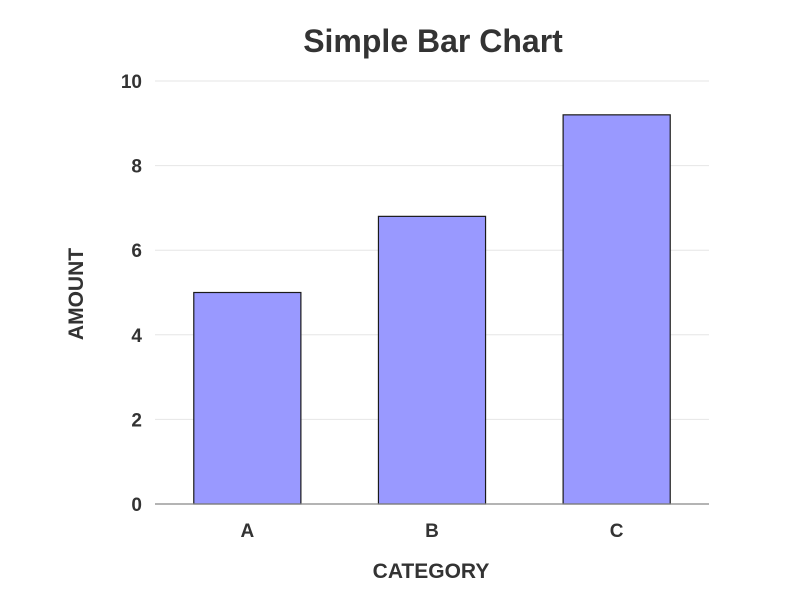  Describe the element at coordinates (131, 82) in the screenshot. I see `y-tick-label: 10` at that location.